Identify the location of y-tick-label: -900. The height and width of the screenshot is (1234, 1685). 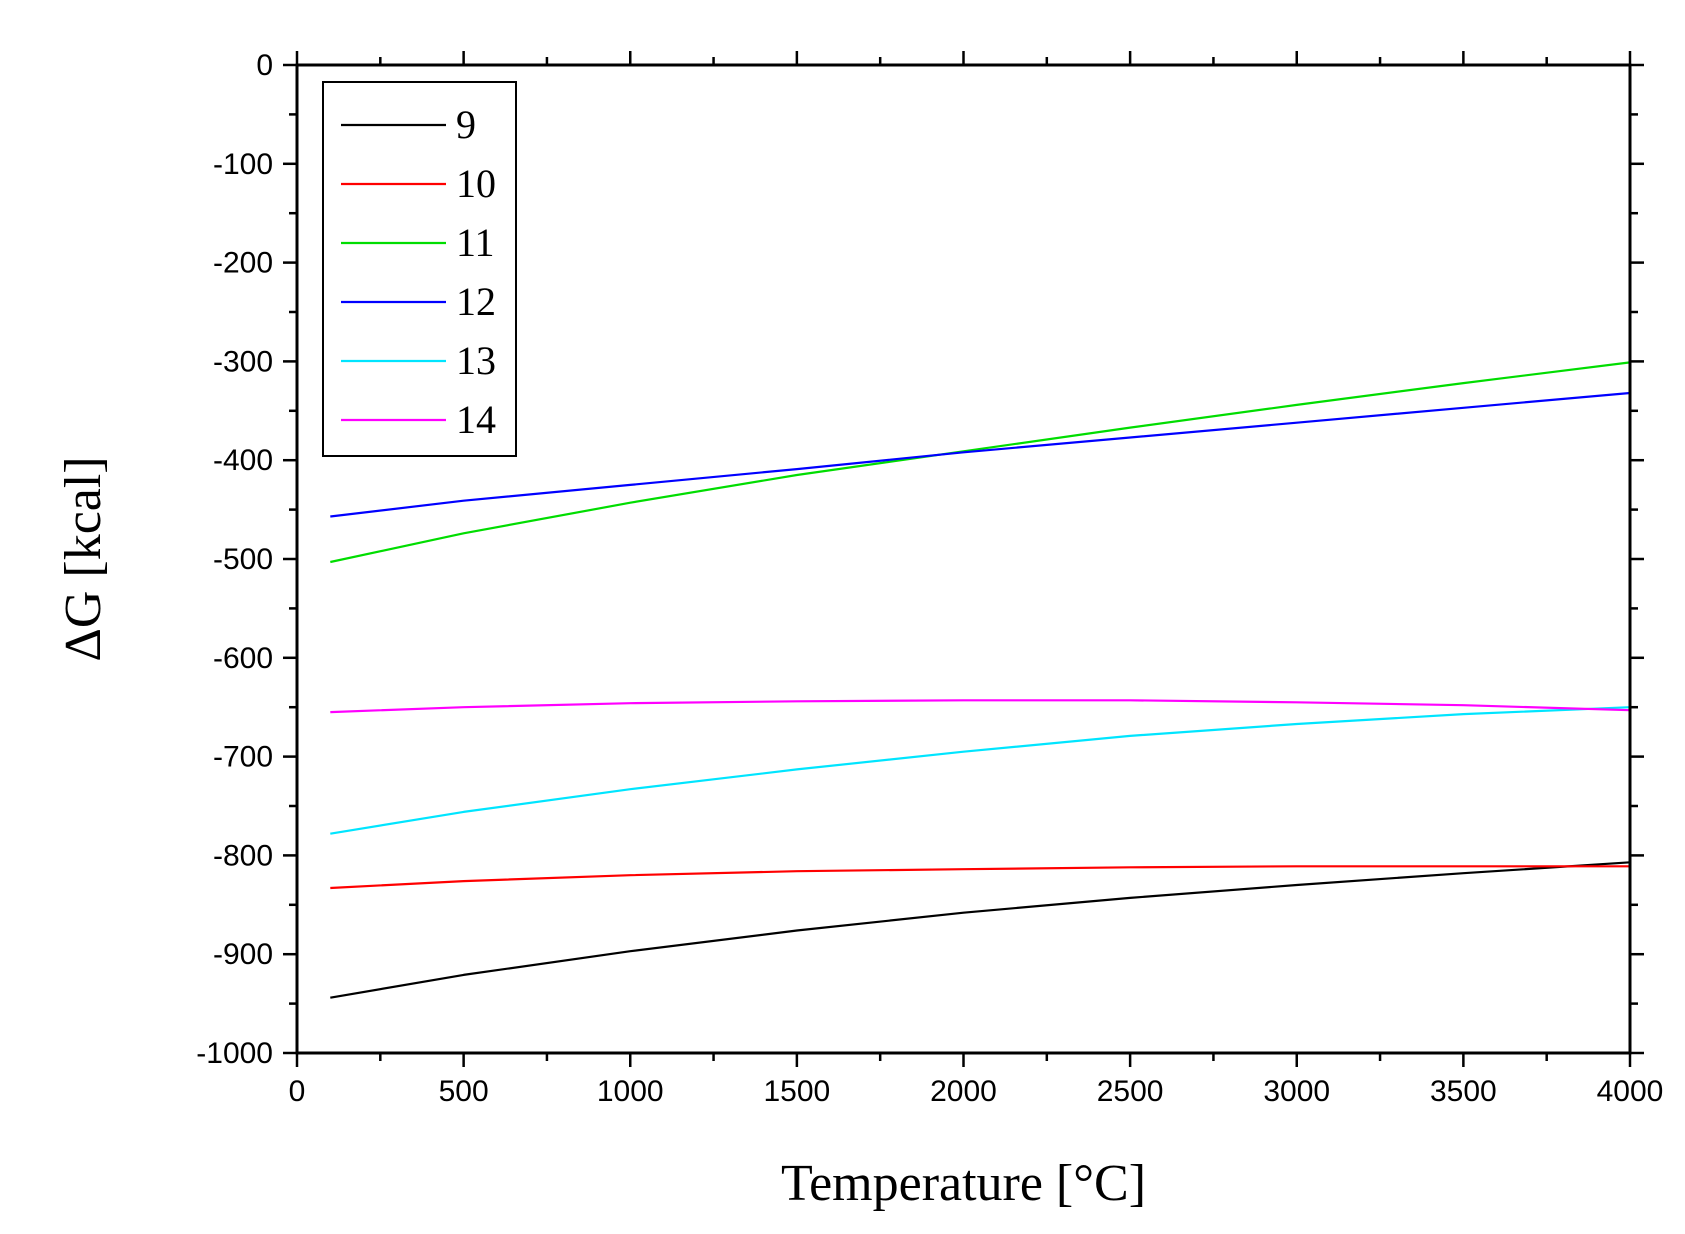
(243, 954).